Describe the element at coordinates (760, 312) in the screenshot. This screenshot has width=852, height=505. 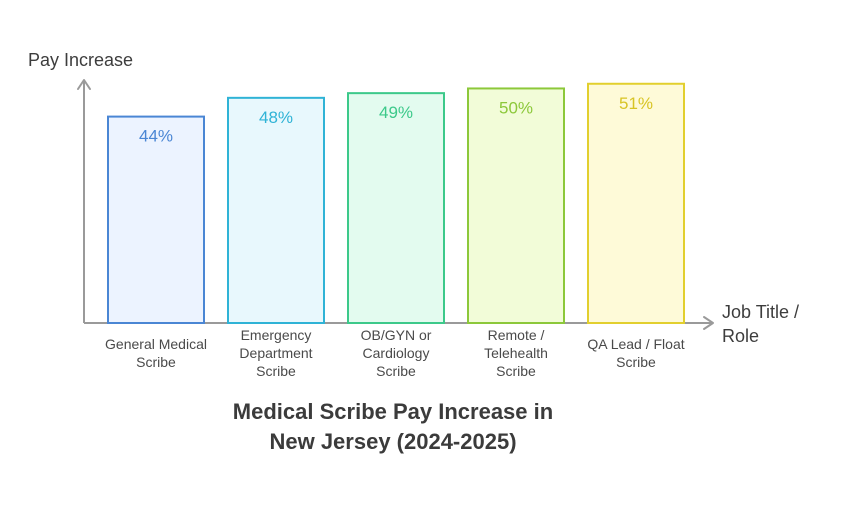
I see `x-axis-title-line: Job Title /` at that location.